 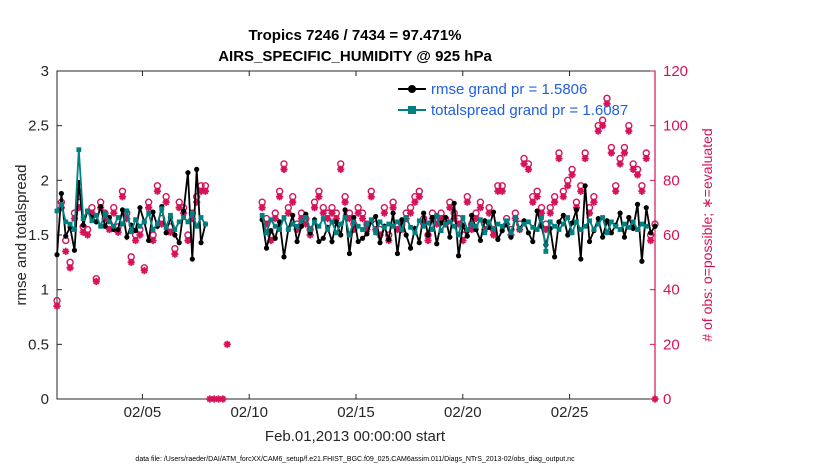 What do you see at coordinates (570, 412) in the screenshot?
I see `x-tick-label: 02/25` at bounding box center [570, 412].